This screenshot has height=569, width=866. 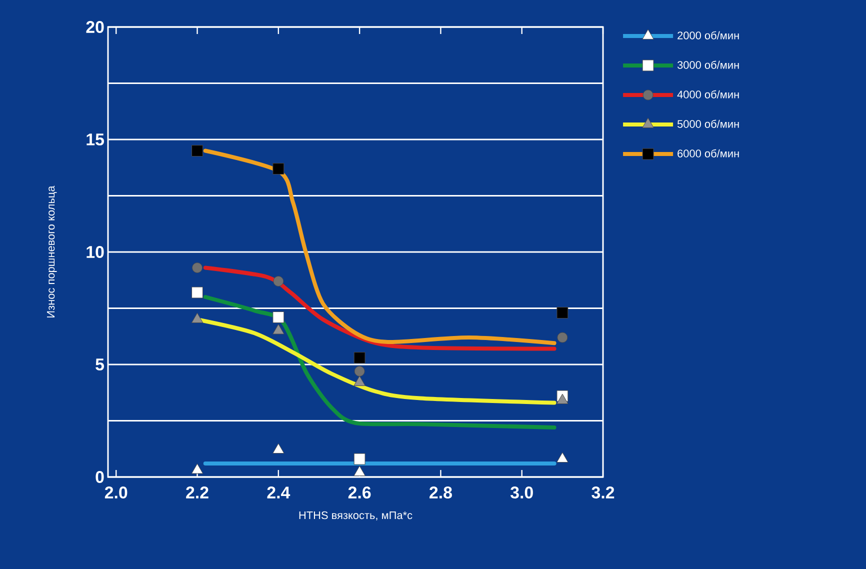 I want to click on y-tick-label: 15, so click(x=95, y=140).